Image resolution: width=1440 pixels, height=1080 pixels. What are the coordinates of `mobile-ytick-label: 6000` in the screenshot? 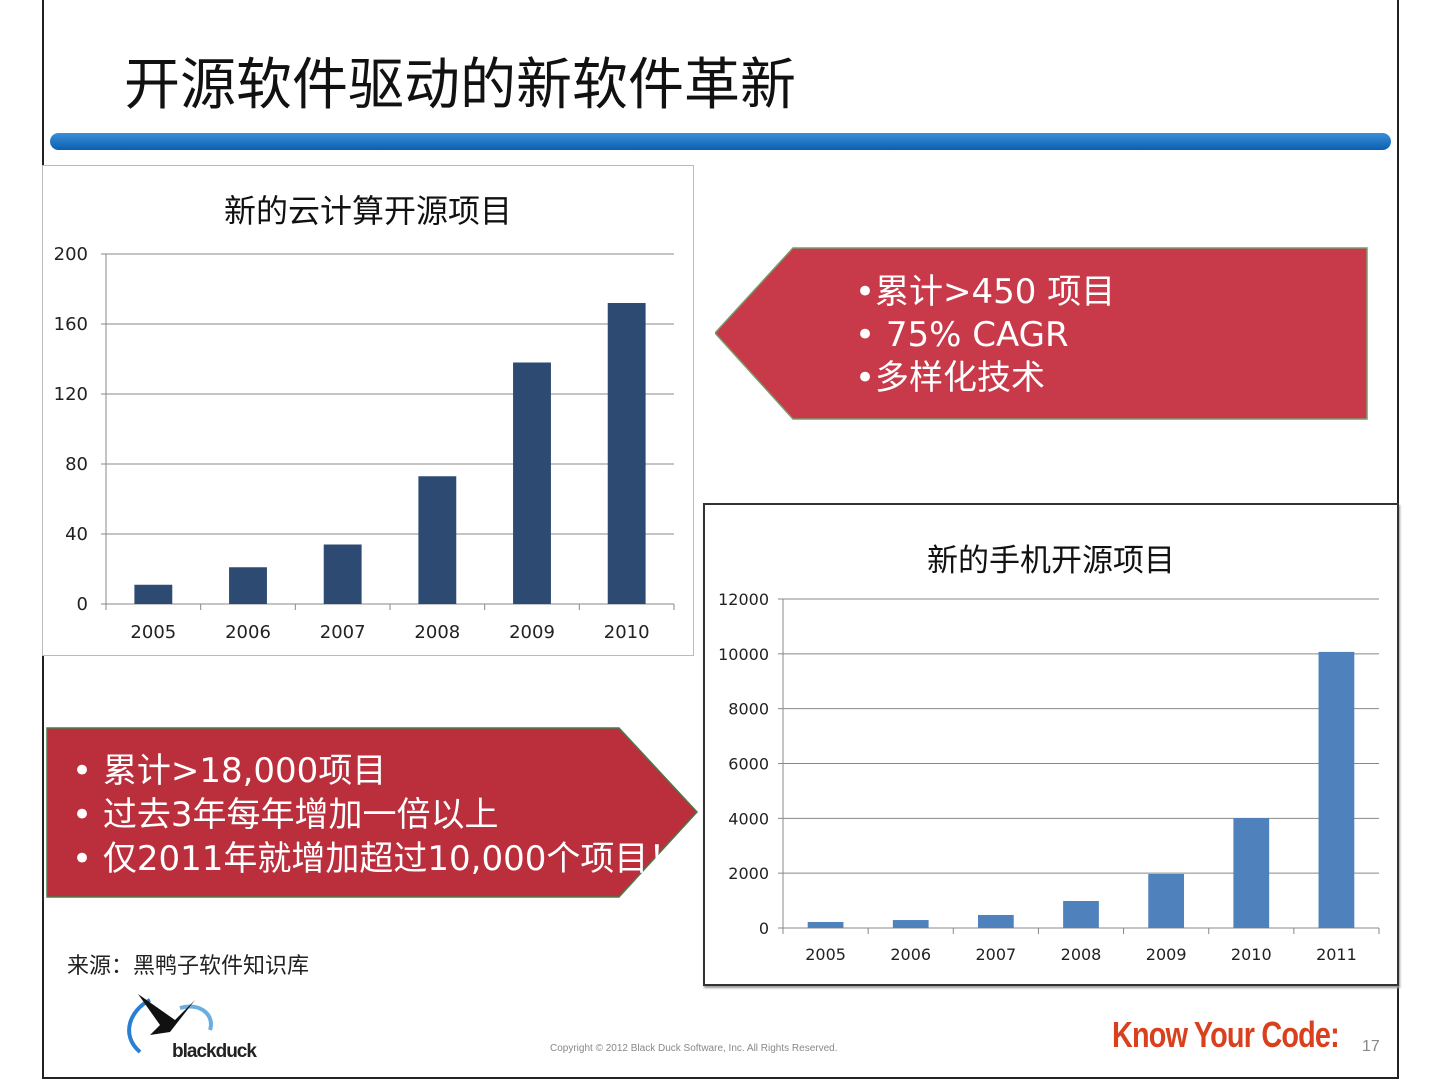 It's located at (748, 764).